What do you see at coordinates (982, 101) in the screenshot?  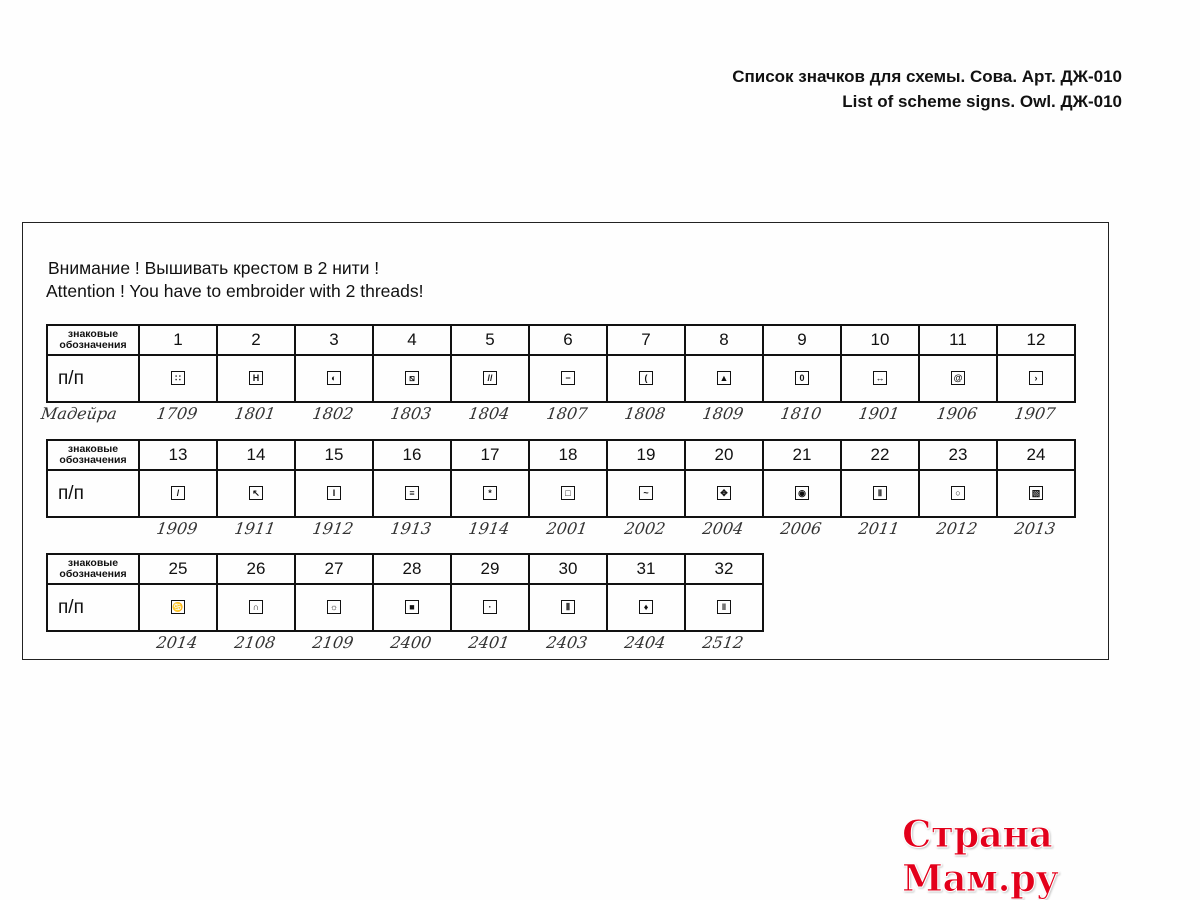 I see `title-en: List of scheme signs. Owl. ДЖ-010` at bounding box center [982, 101].